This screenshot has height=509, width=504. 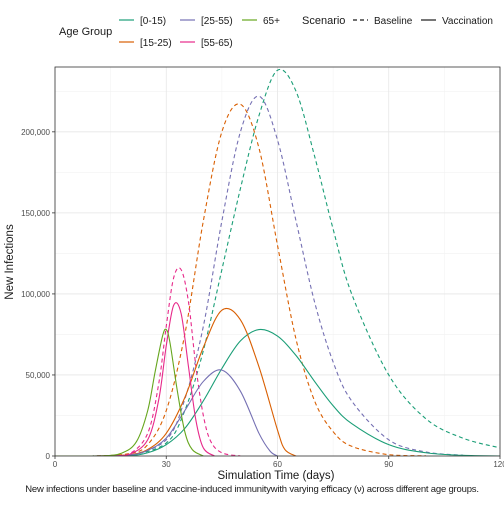 What do you see at coordinates (10, 262) in the screenshot?
I see `y-axis-label: New Infections` at bounding box center [10, 262].